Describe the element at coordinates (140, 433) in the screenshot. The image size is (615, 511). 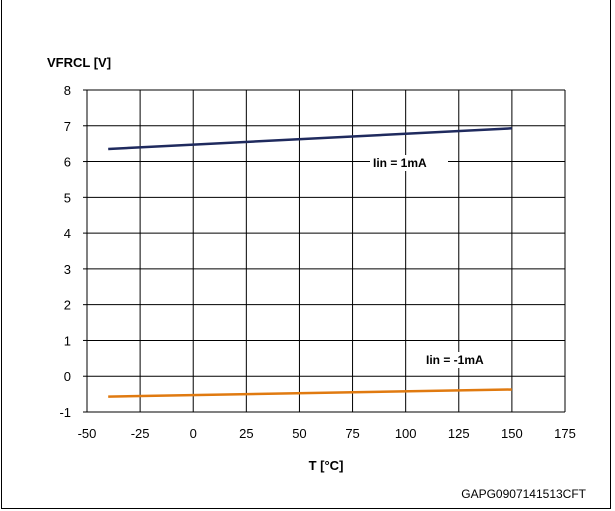
I see `x-tick-label: -25` at that location.